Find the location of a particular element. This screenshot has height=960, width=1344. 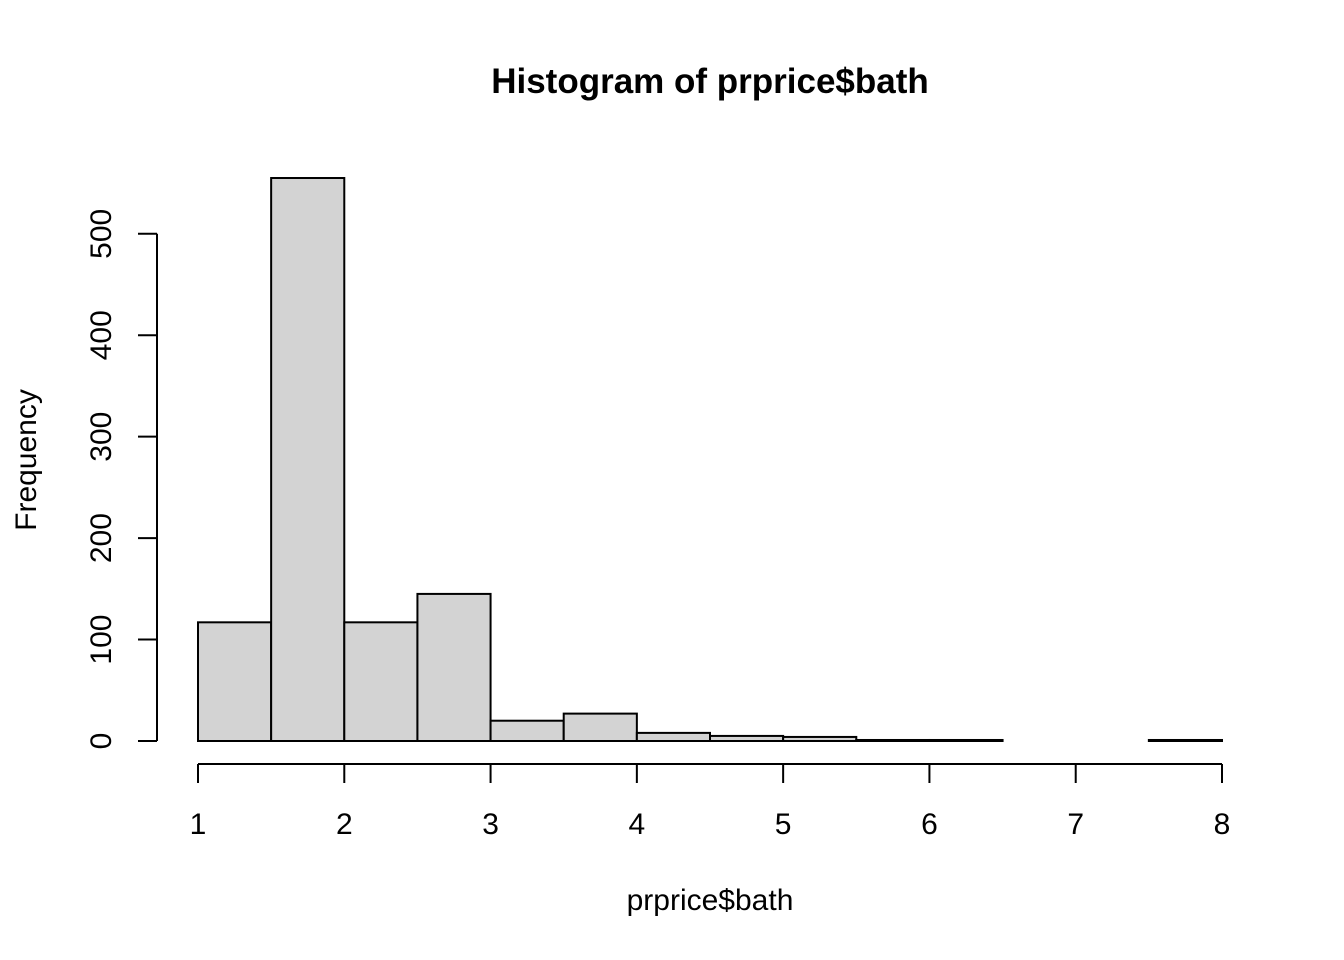

y-tick-label: 300 is located at coordinates (101, 437).